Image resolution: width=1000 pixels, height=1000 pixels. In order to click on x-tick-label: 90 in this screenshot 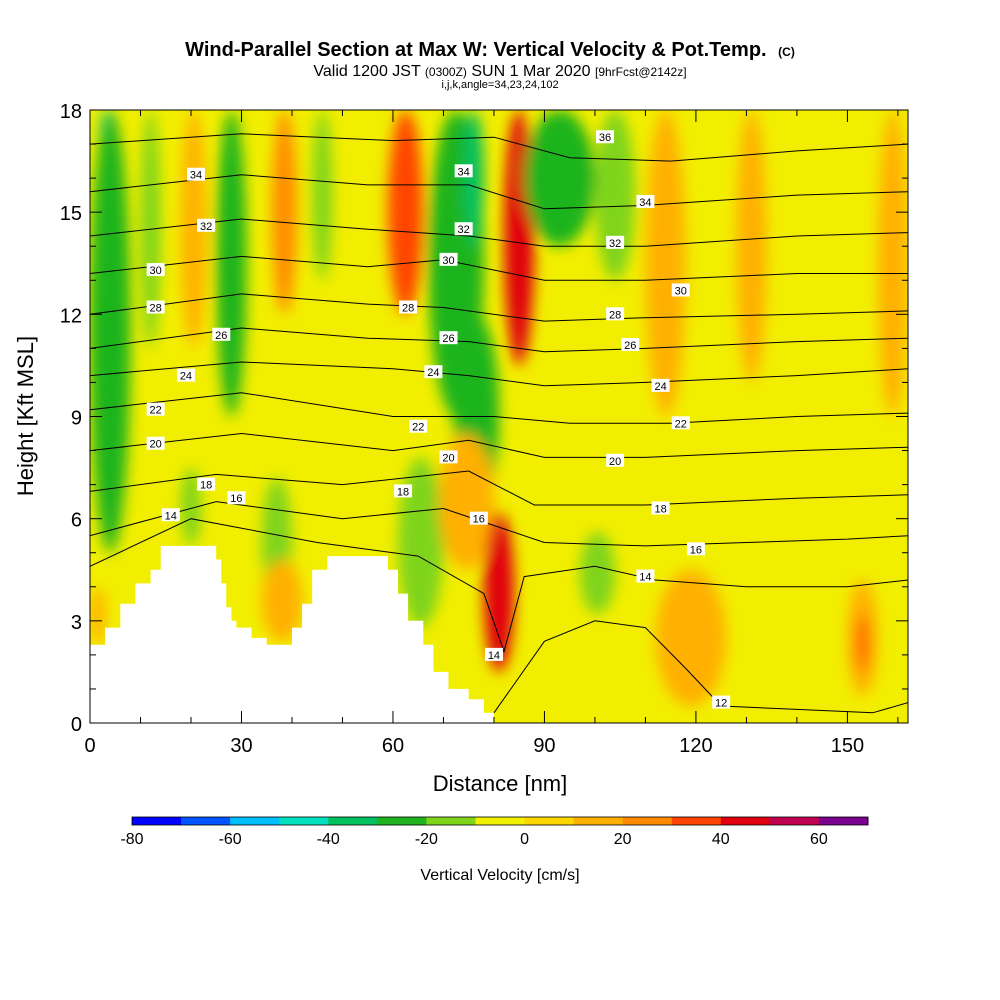, I will do `click(544, 746)`.